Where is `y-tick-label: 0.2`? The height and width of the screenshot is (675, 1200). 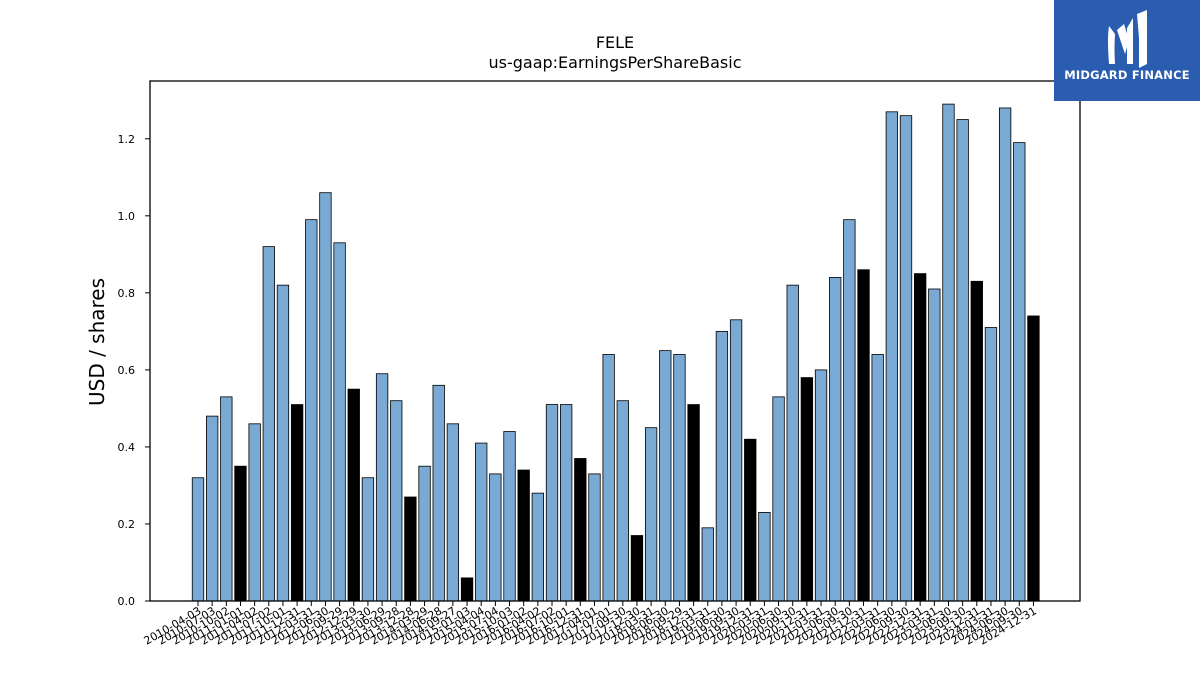
y-tick-label: 0.2 is located at coordinates (127, 524).